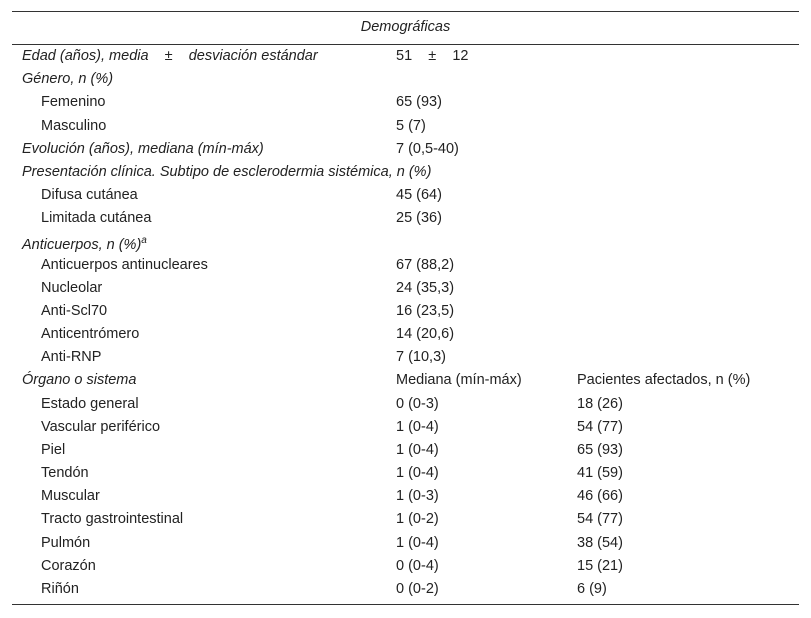  Describe the element at coordinates (89, 195) in the screenshot. I see `row-label: Difusa cutánea` at that location.